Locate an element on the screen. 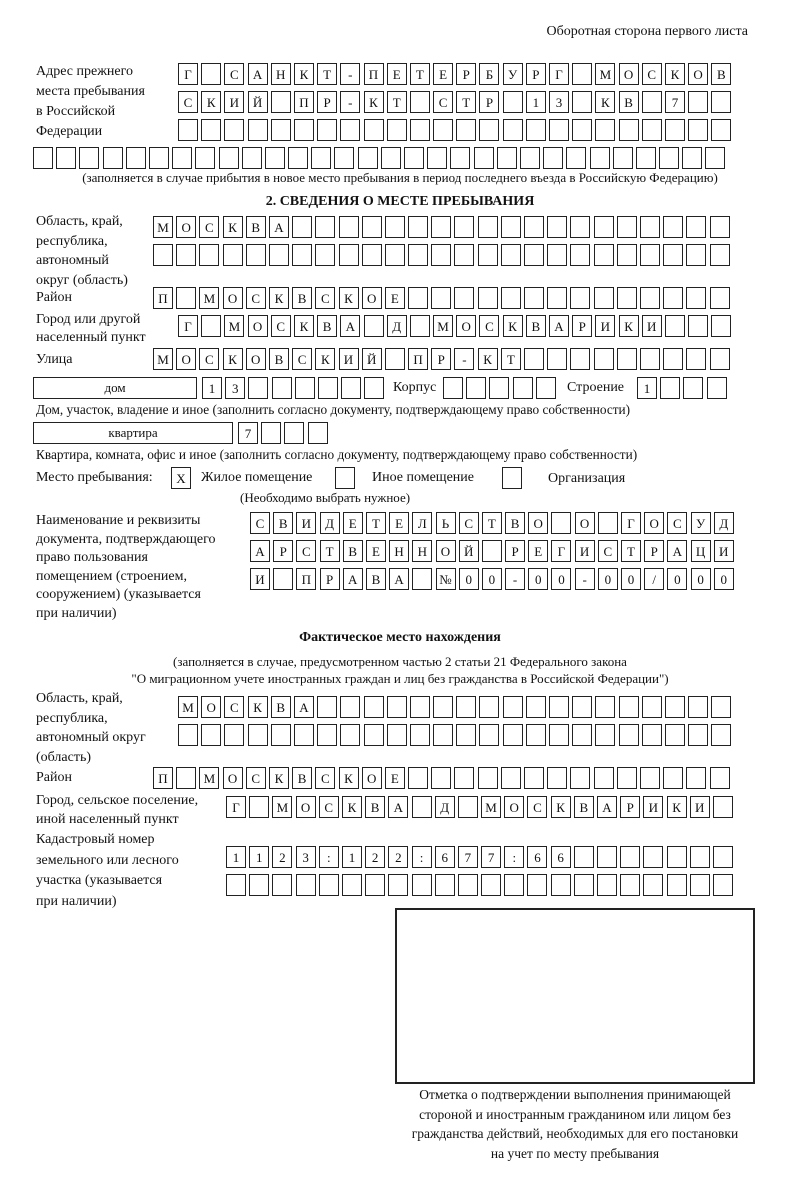 The height and width of the screenshot is (1180, 800). letter-cell: Н is located at coordinates (280, 74).